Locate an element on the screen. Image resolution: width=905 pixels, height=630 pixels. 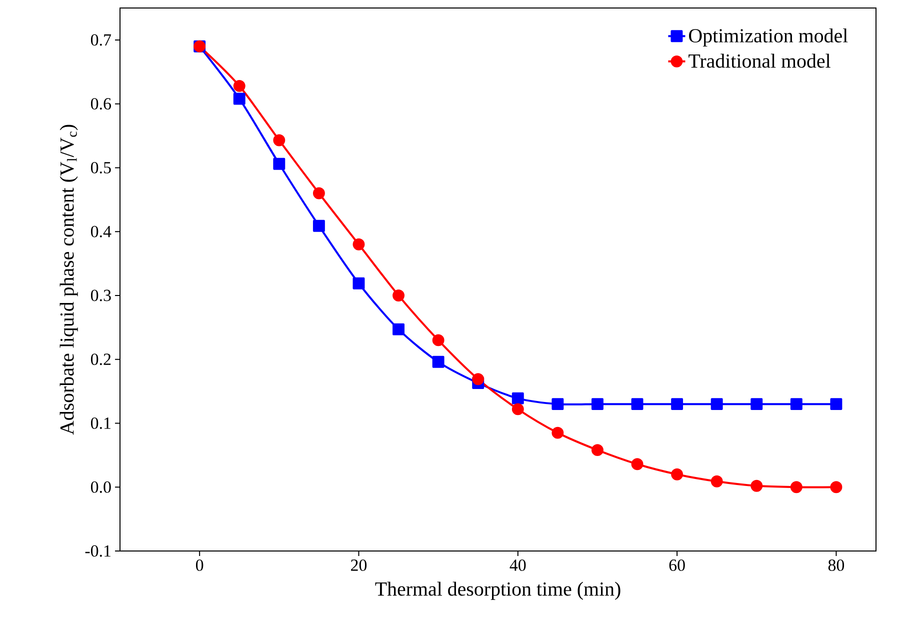
y-tick-label: 0.6 is located at coordinates (100, 104).